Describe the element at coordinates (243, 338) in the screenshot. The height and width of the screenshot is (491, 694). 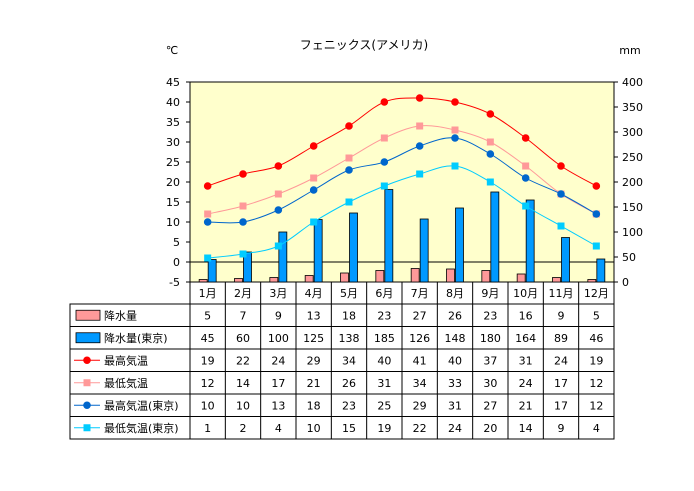
I see `data-table-cell: 60` at that location.